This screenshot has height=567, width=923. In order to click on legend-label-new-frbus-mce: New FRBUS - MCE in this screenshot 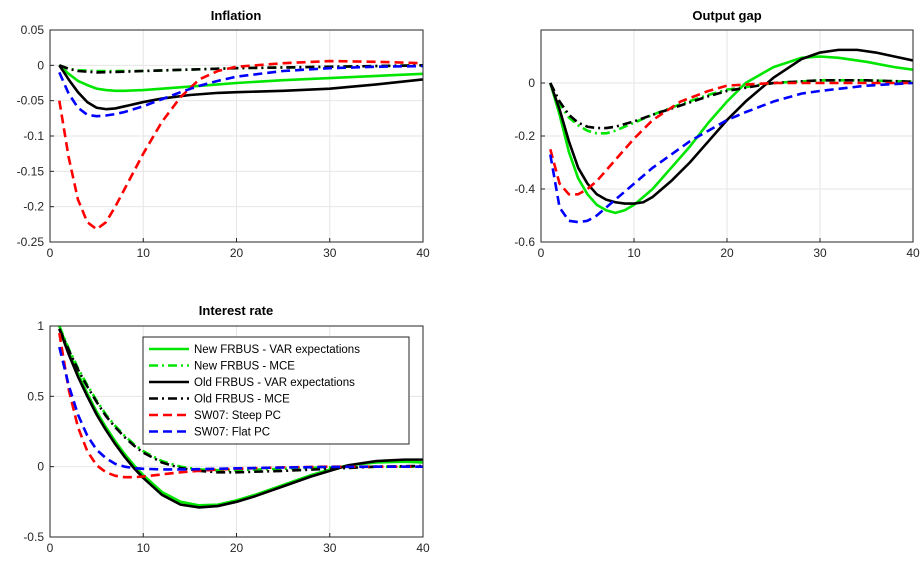, I will do `click(244, 367)`.